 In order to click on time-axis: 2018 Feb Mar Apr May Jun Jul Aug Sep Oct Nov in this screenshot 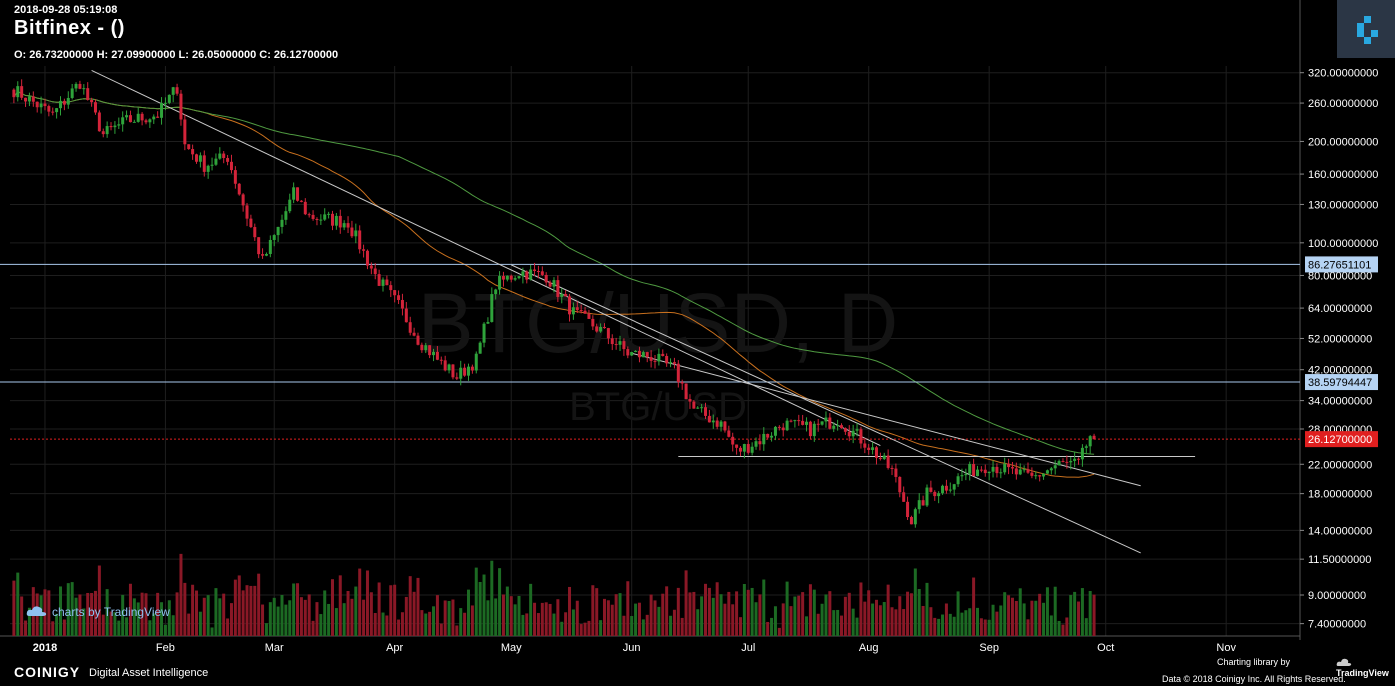, I will do `click(635, 648)`.